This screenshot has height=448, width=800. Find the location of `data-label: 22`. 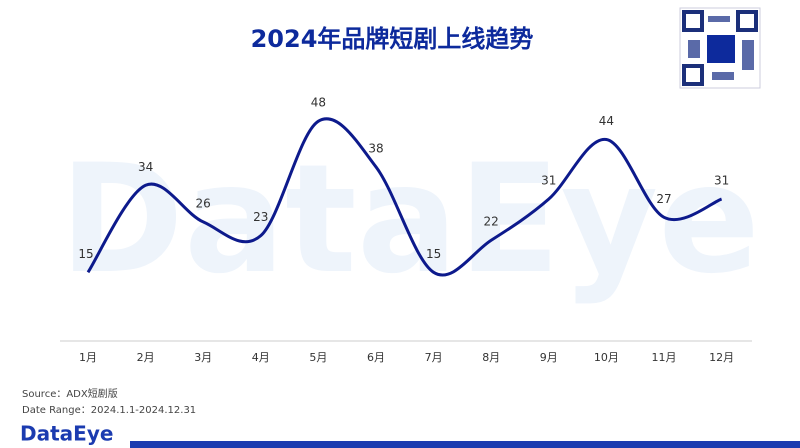

data-label: 22 is located at coordinates (491, 222).